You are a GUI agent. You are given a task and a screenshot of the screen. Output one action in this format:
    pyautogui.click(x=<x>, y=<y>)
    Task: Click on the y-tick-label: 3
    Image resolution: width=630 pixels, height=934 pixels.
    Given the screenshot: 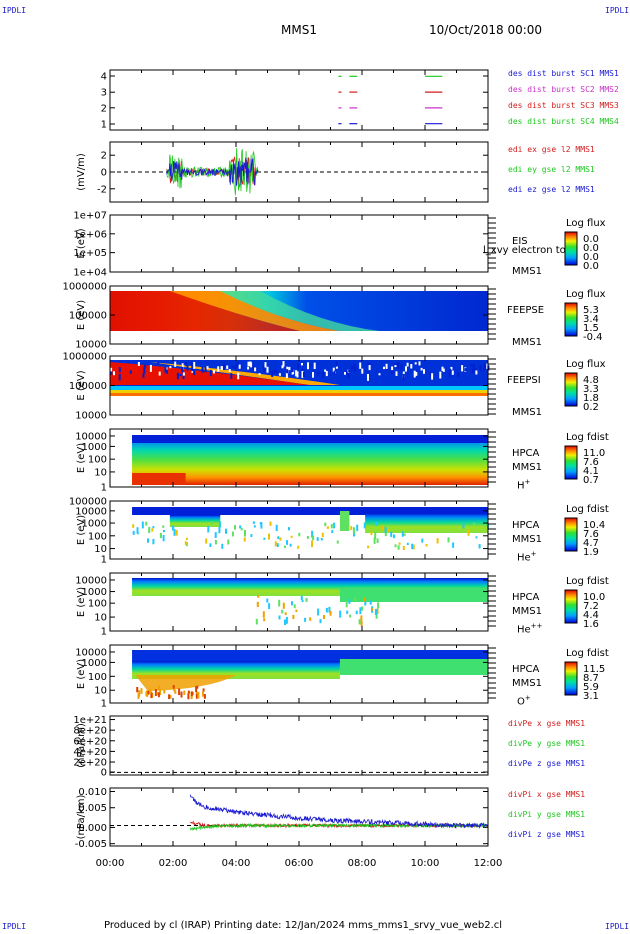 What is the action you would take?
    pyautogui.click(x=104, y=93)
    